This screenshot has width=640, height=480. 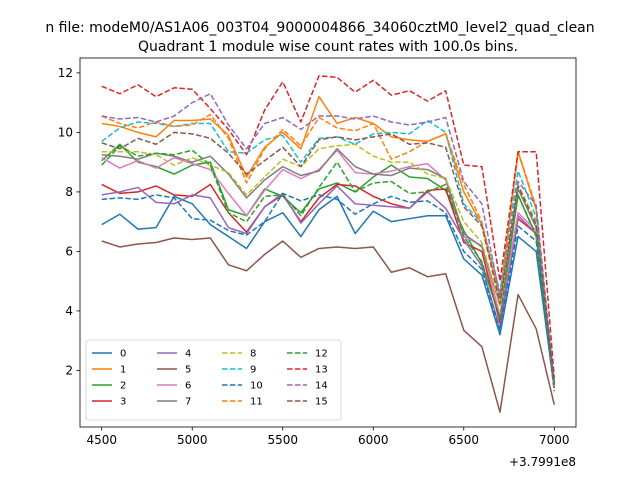 What do you see at coordinates (253, 370) in the screenshot?
I see `legend-label-9: 9` at bounding box center [253, 370].